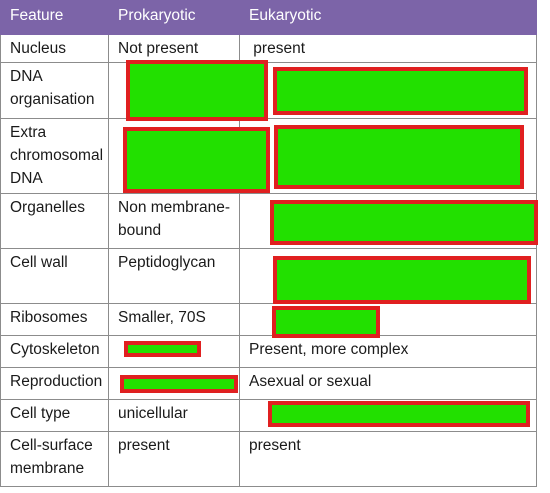  Describe the element at coordinates (54, 383) in the screenshot. I see `feature-cell: Reproduction` at that location.